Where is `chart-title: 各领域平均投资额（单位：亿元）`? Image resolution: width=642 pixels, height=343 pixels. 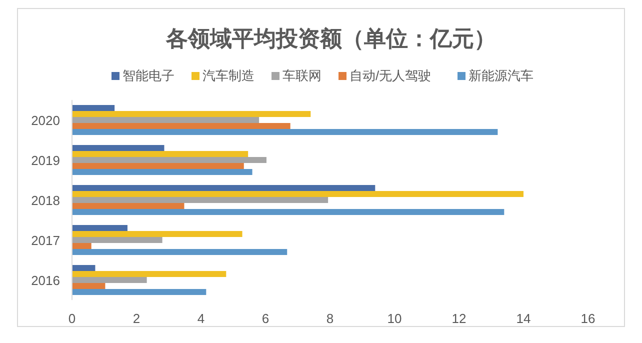
chart-title: 各领域平均投资额（单位：亿元） is located at coordinates (330, 38).